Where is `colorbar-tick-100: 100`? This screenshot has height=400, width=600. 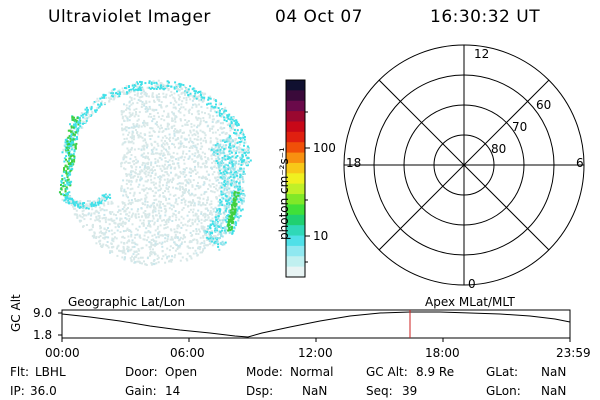 colorbar-tick-100: 100 is located at coordinates (324, 148).